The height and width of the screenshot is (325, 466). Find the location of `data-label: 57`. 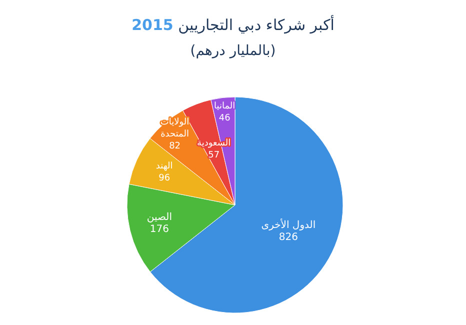

data-label: 57 is located at coordinates (214, 155).